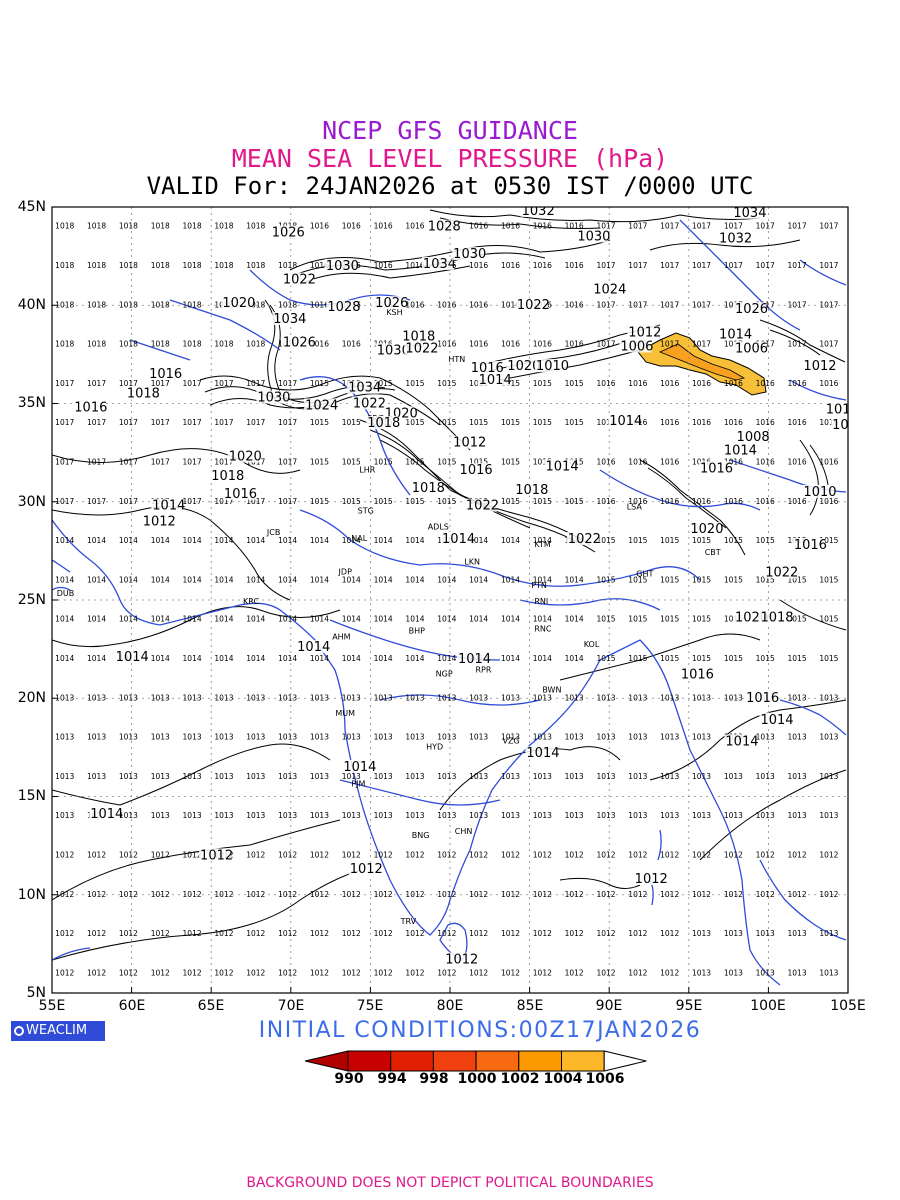 Image resolution: width=900 pixels, height=1200 pixels. I want to click on isobar-label: 1020, so click(523, 366).